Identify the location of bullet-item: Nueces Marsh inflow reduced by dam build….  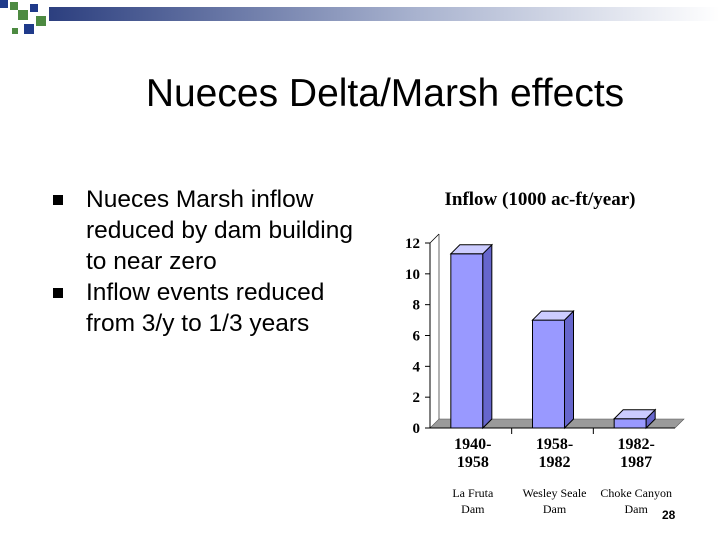
(213, 230).